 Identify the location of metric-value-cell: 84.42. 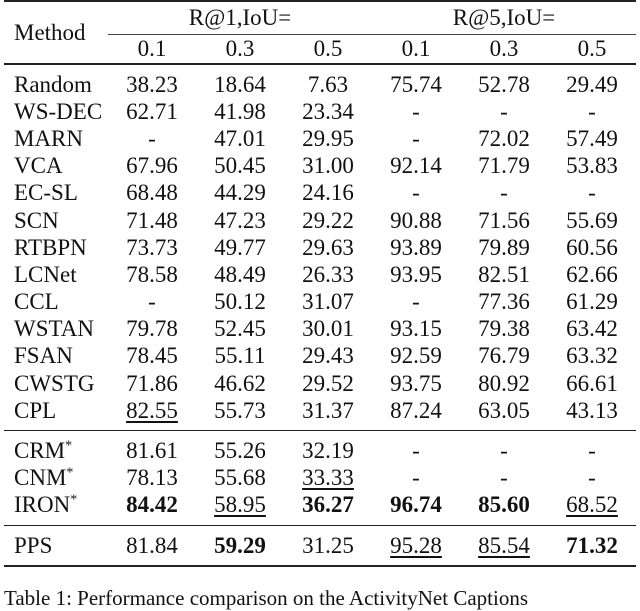
(152, 509).